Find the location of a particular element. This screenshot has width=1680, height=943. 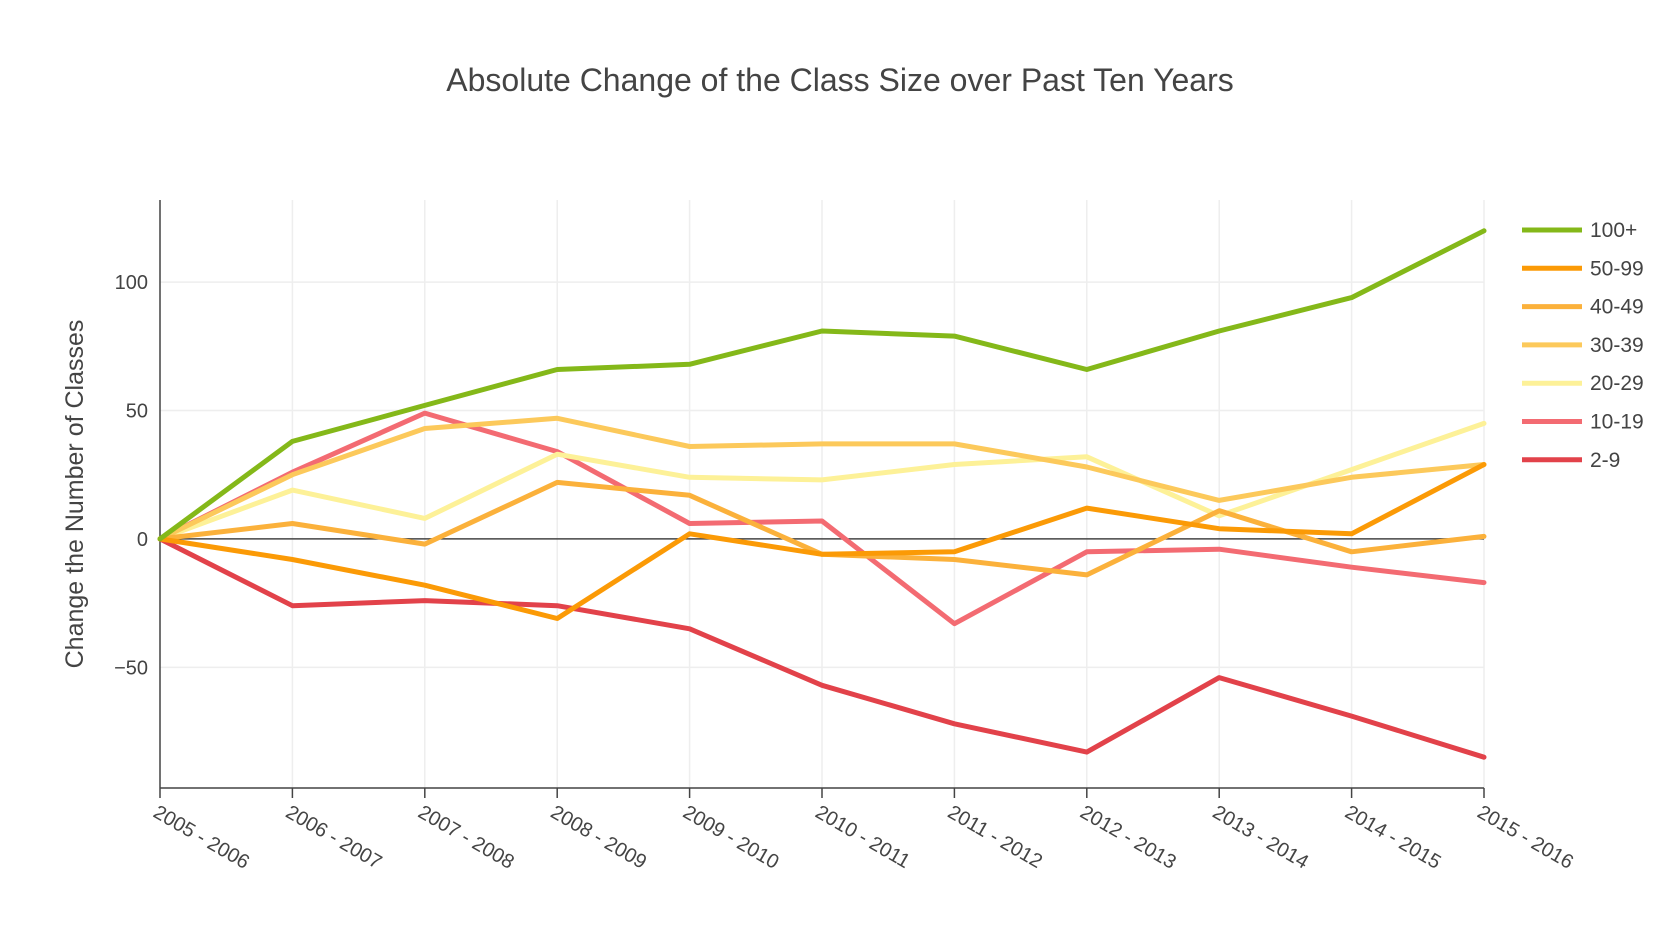

legend-label-50-99: 50-99 is located at coordinates (1617, 268).